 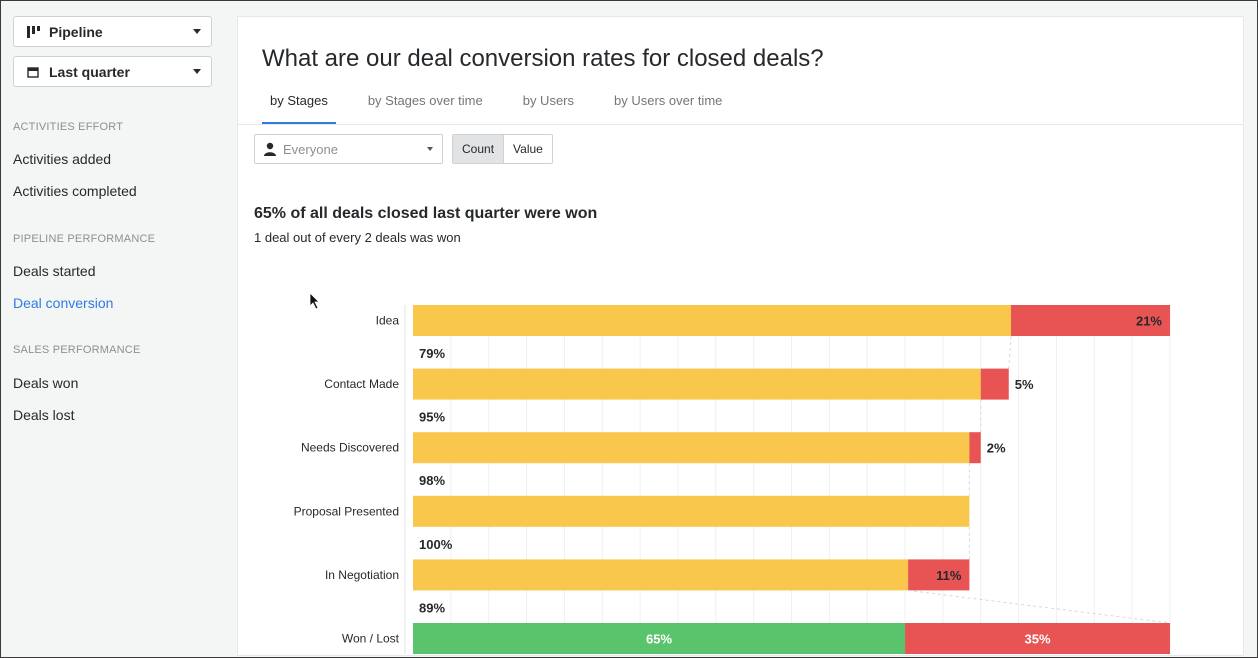 I want to click on user-icon, so click(x=270, y=149).